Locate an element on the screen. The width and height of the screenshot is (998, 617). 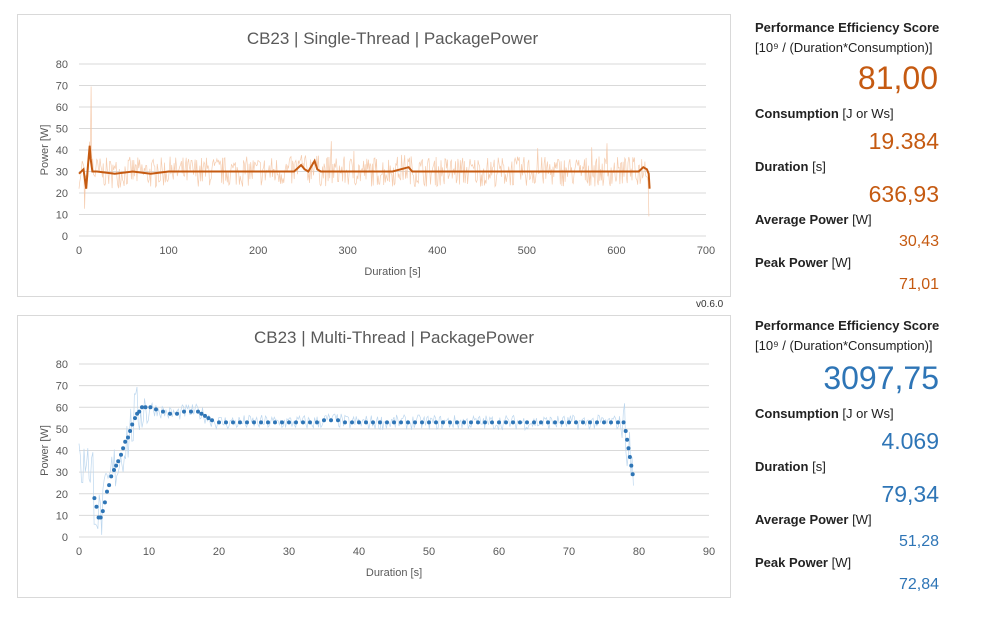
score-unit: [10⁹ / (Duration*Consumption)] is located at coordinates (844, 345).